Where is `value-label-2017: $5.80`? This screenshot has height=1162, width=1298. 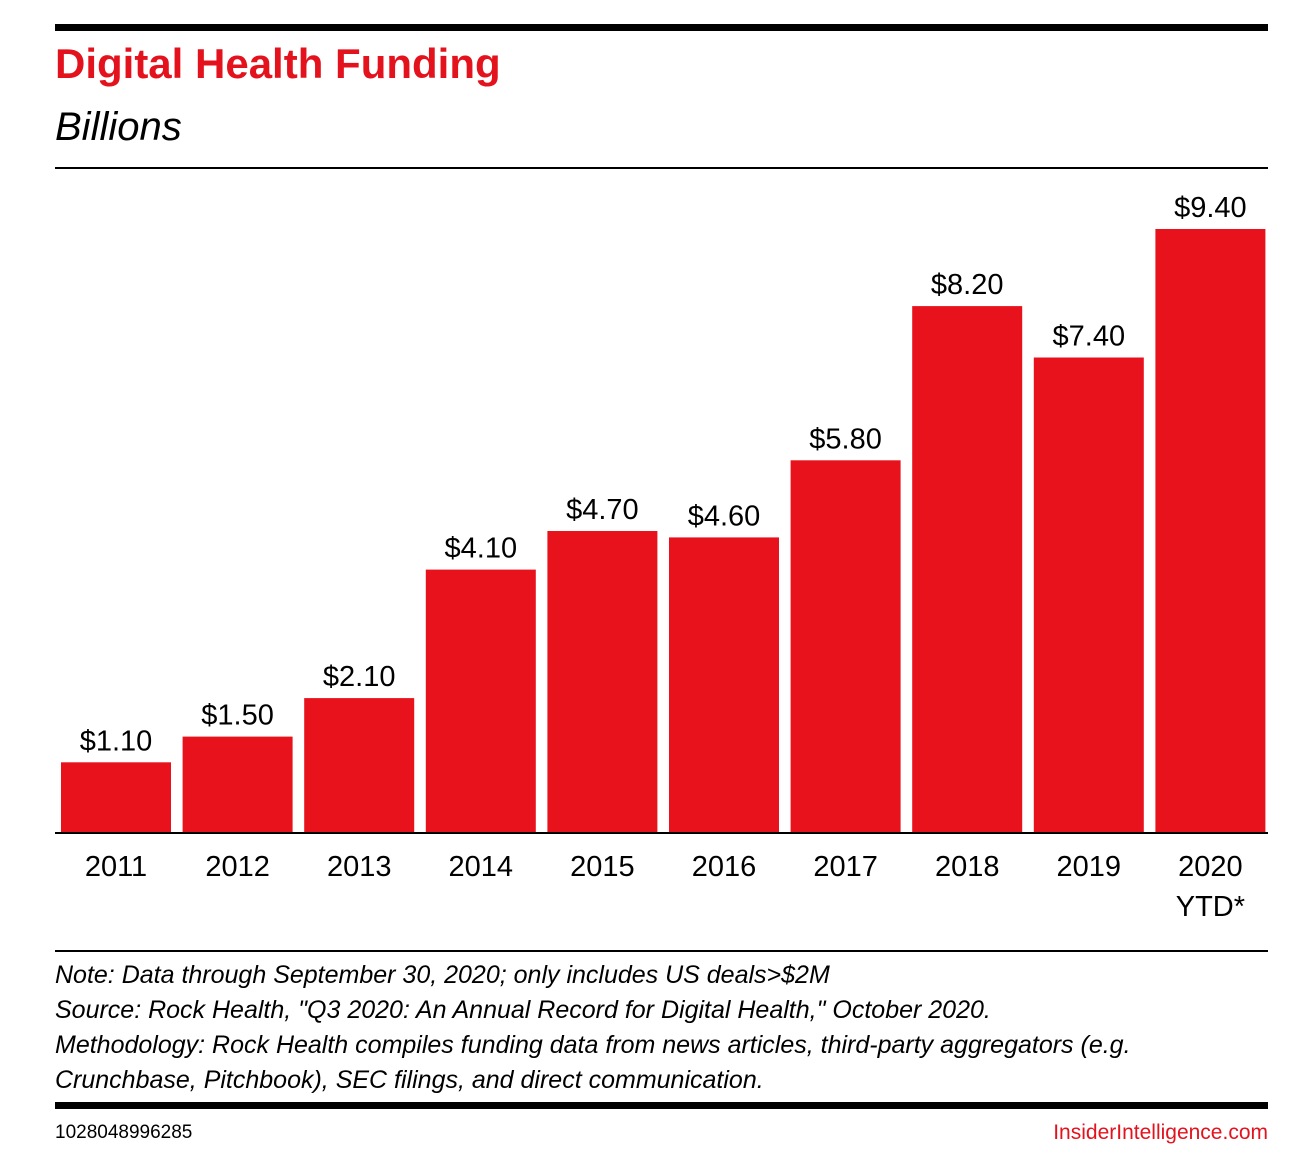 value-label-2017: $5.80 is located at coordinates (845, 439).